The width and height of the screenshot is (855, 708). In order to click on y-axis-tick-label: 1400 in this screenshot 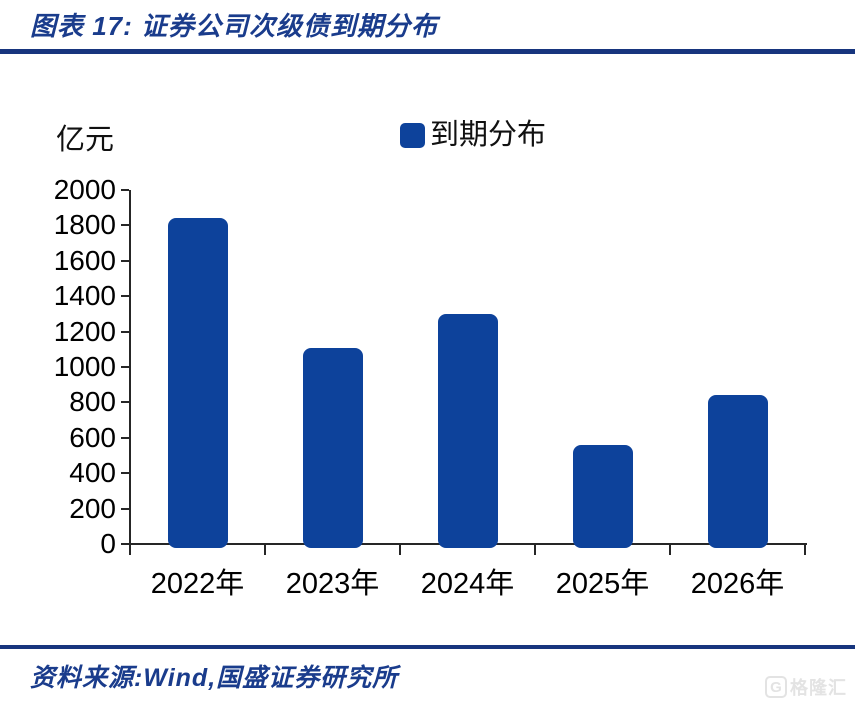, I will do `click(84, 296)`.